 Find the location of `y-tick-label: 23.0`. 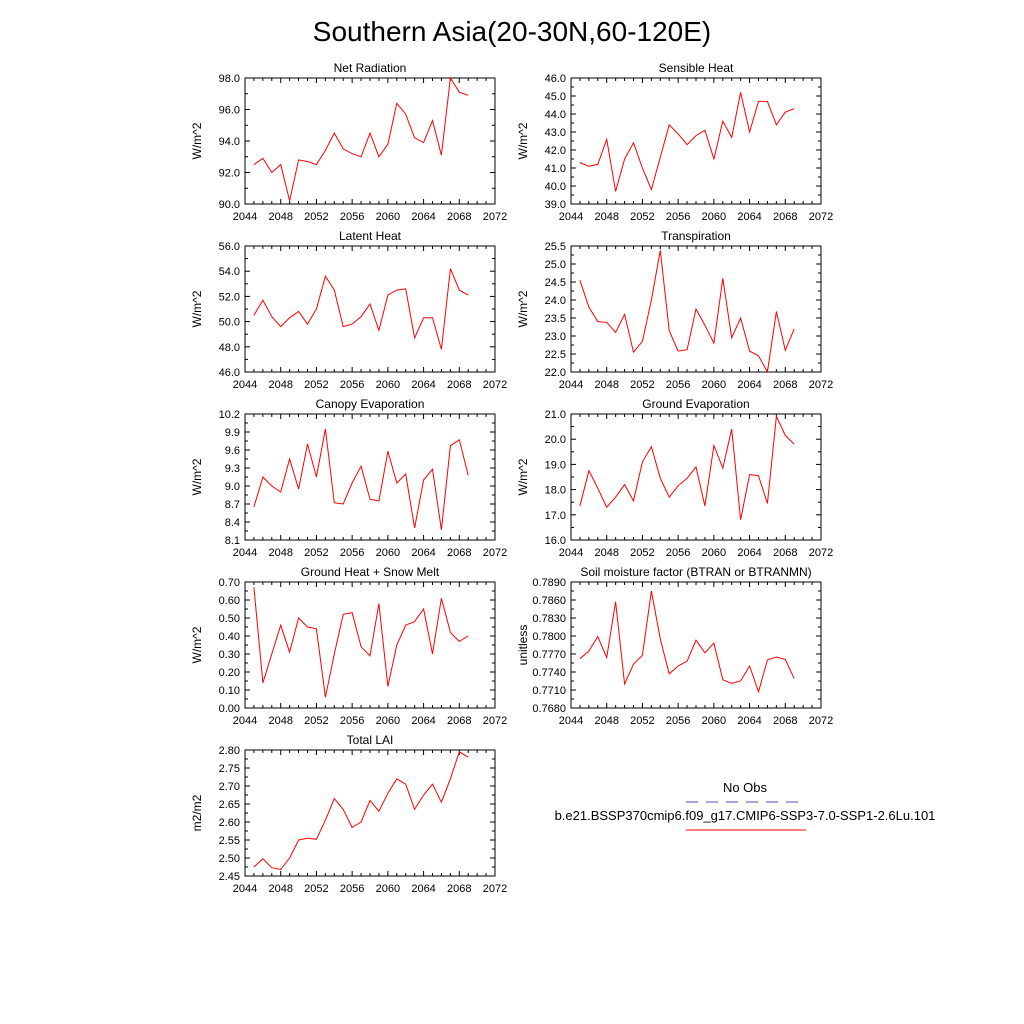

y-tick-label: 23.0 is located at coordinates (555, 337).